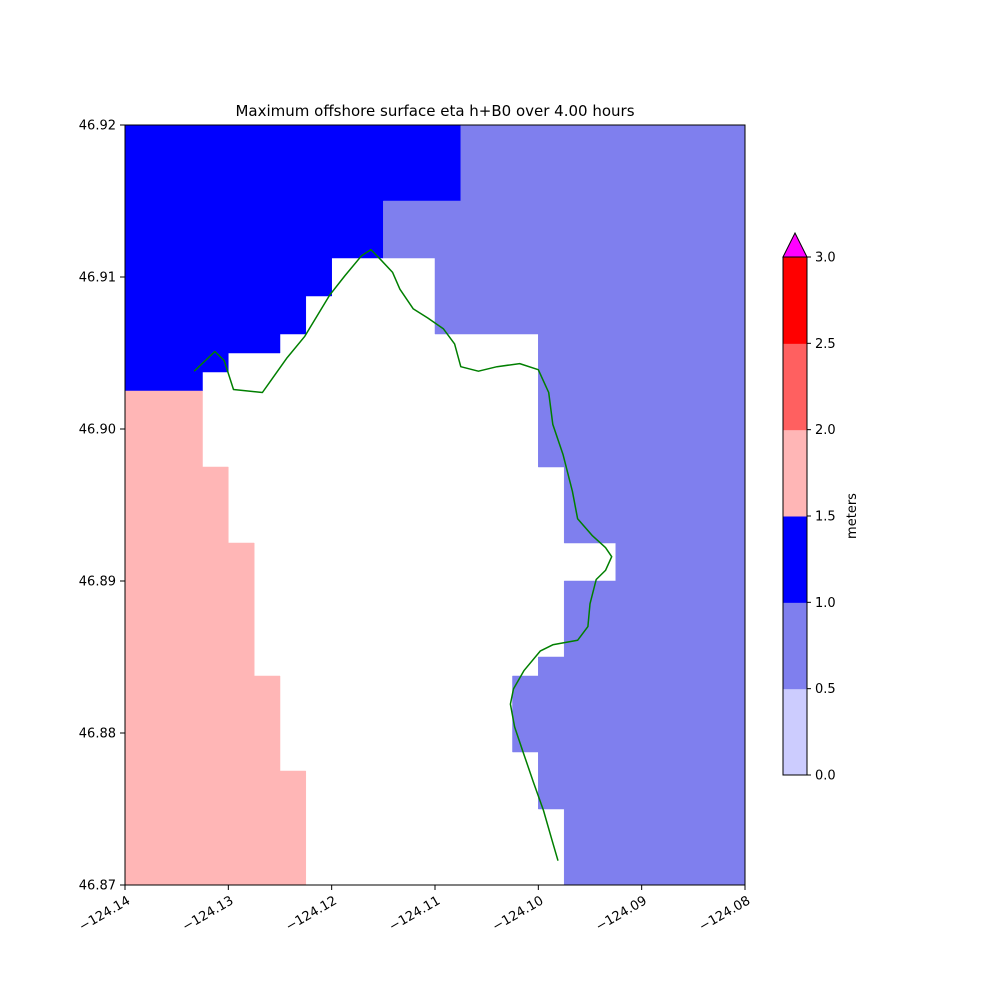  Describe the element at coordinates (311, 913) in the screenshot. I see `x-tick-label: −124.12` at that location.